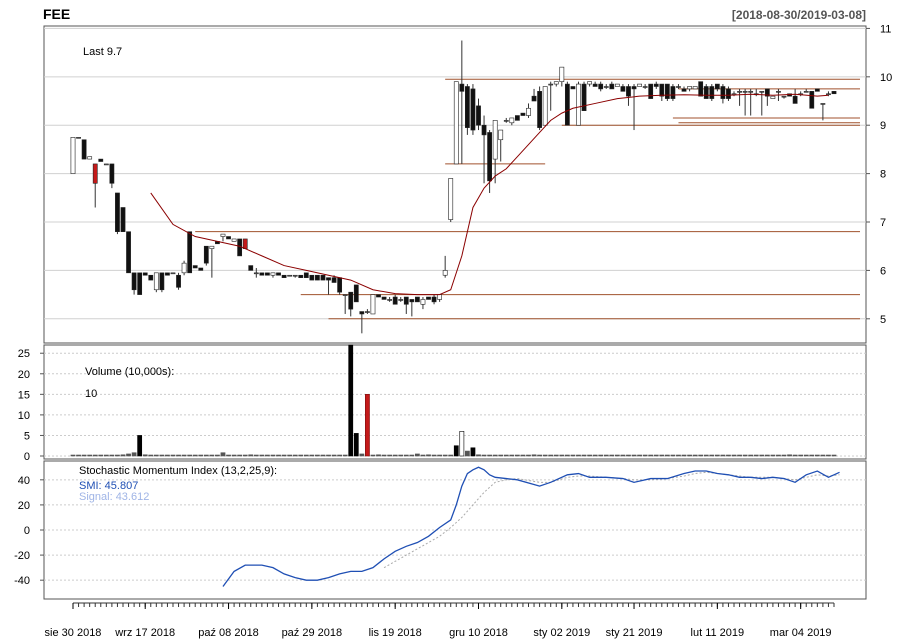 This screenshot has height=644, width=905. I want to click on x-axis-label: sty 21 2019, so click(634, 633).